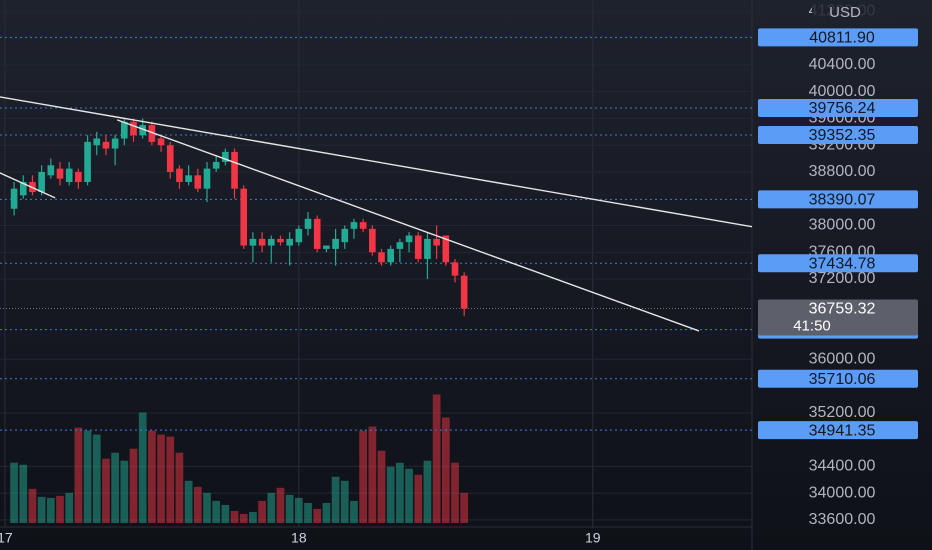 The width and height of the screenshot is (932, 550). I want to click on currency-box, so click(847, 13).